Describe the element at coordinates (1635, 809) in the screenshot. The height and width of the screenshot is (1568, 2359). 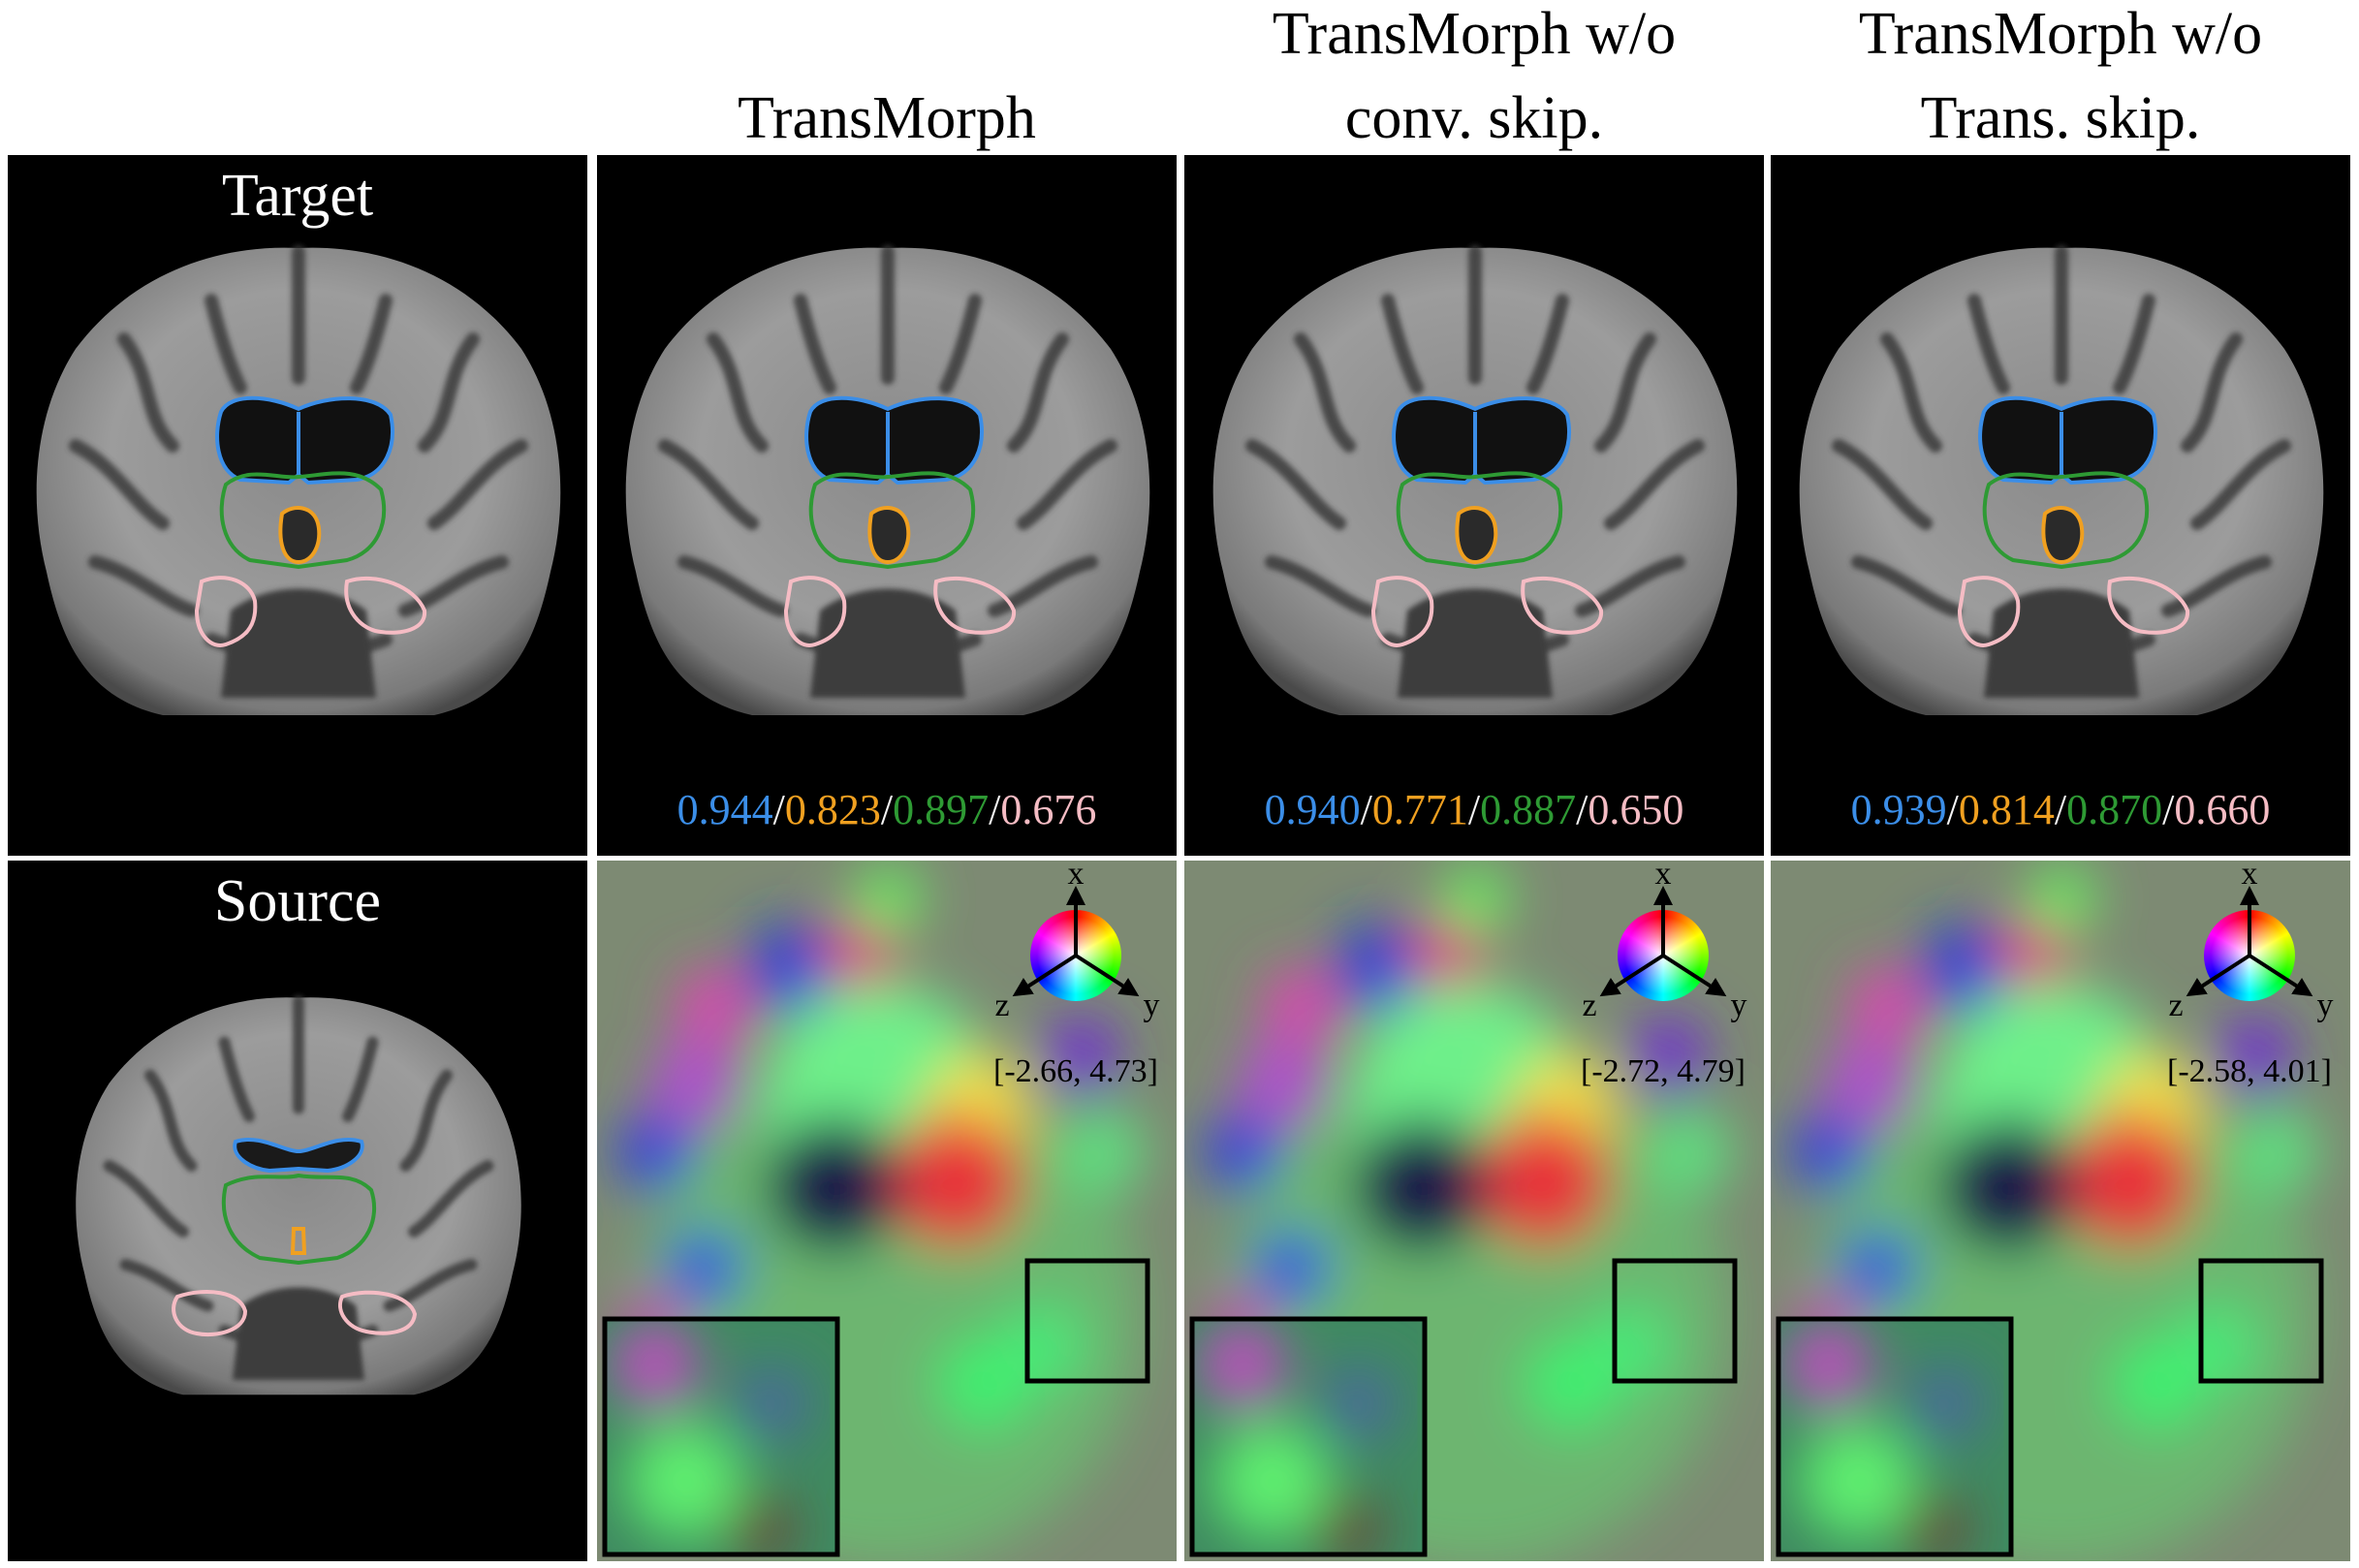
I see `dice-score: 0.650` at that location.